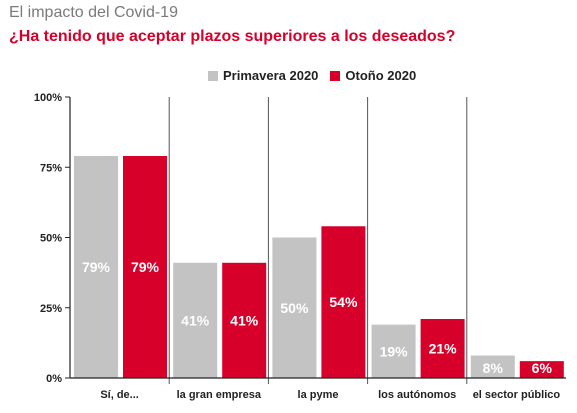 This screenshot has width=577, height=413. I want to click on legend-label-primavera: Primavera 2020, so click(271, 75).